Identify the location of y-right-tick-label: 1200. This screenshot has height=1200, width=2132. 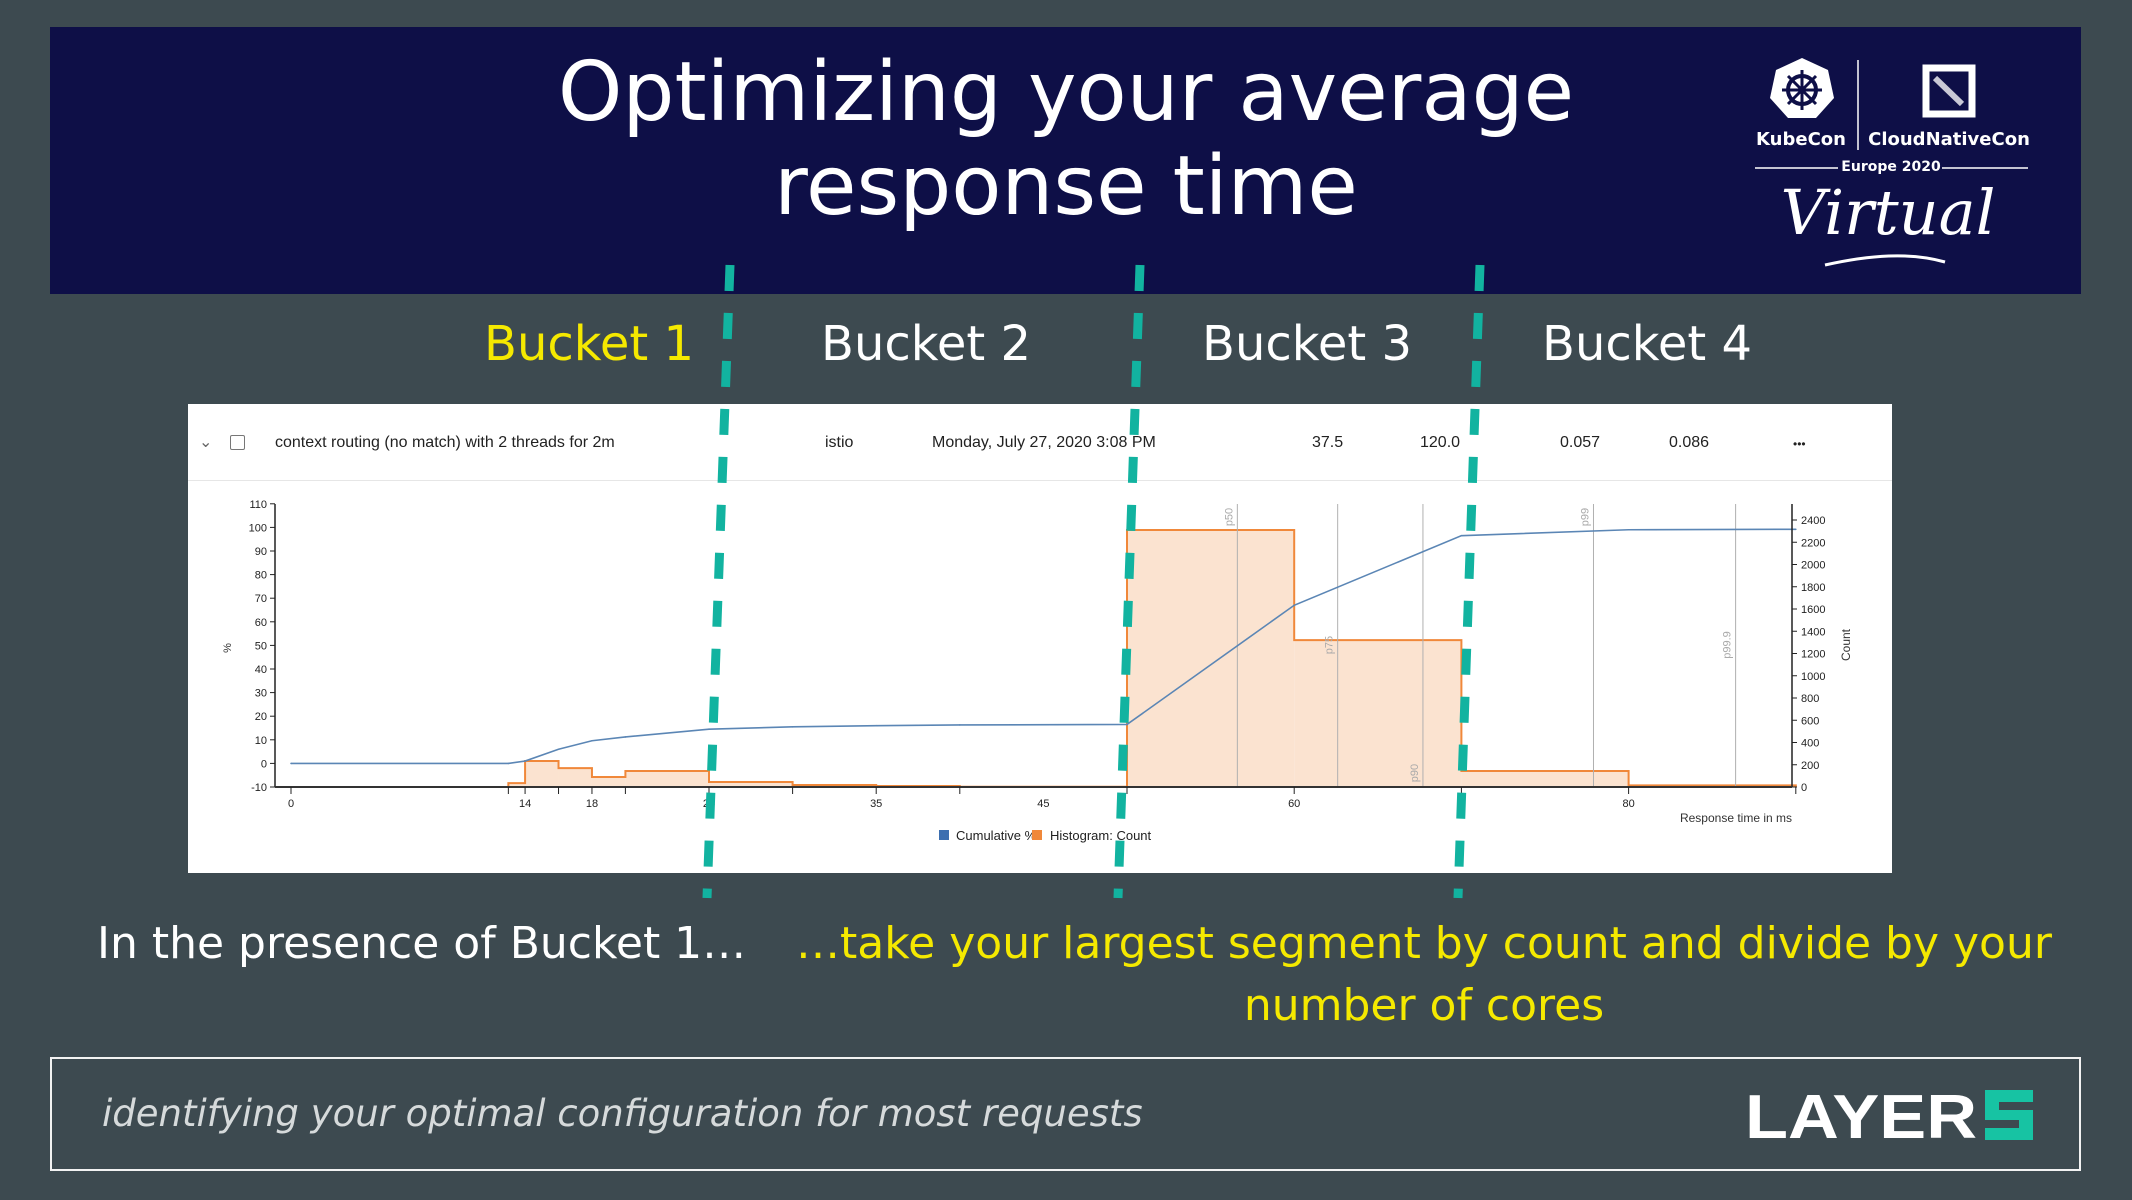
(1813, 655).